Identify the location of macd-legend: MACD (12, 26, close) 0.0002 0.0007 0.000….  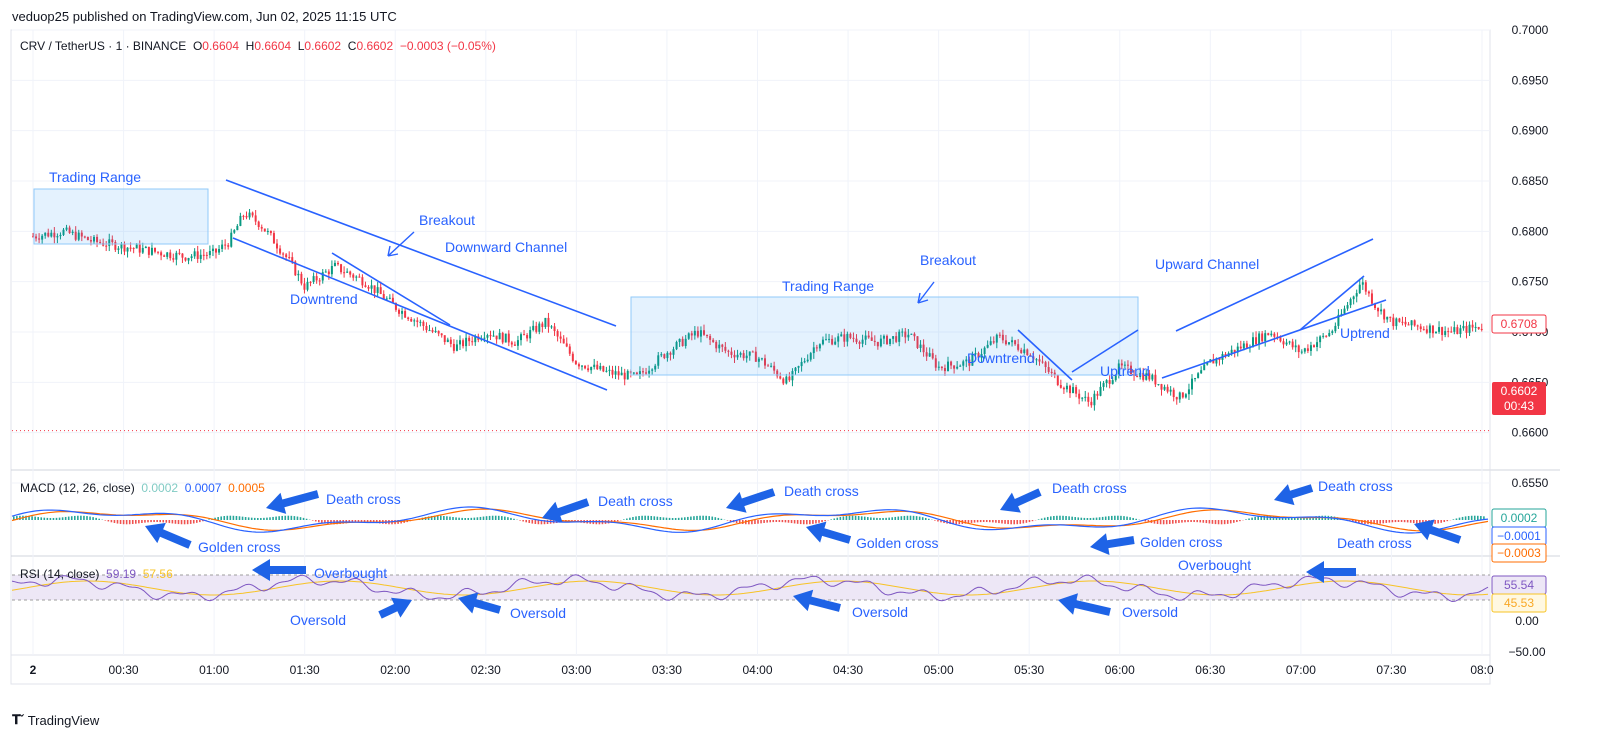
(142, 488).